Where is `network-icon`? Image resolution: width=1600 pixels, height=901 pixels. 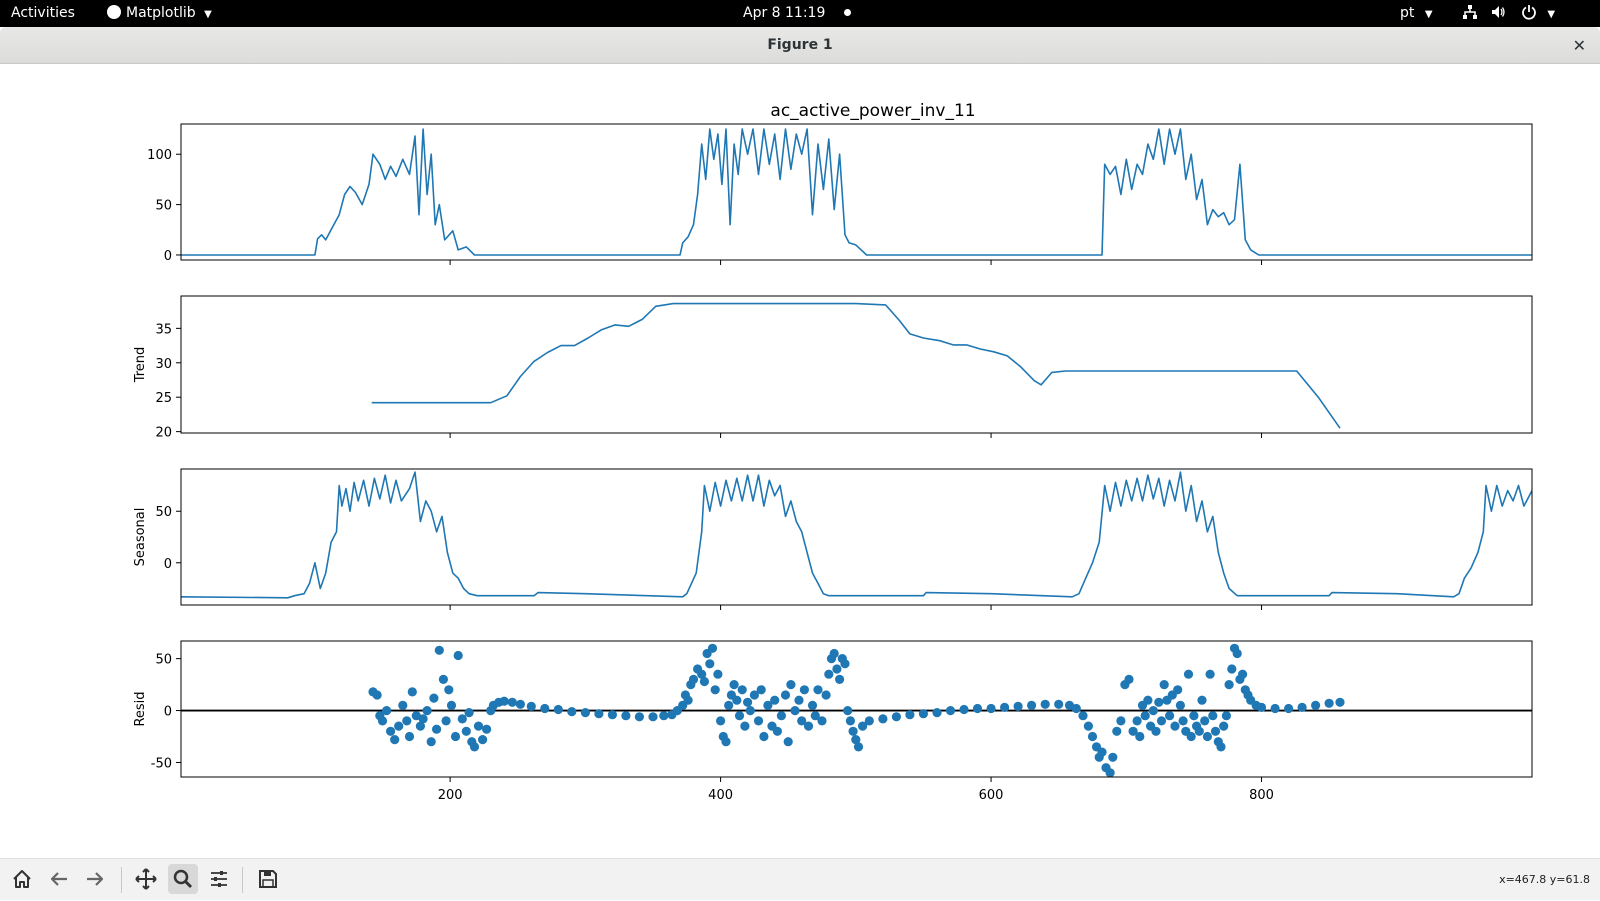 network-icon is located at coordinates (1470, 12).